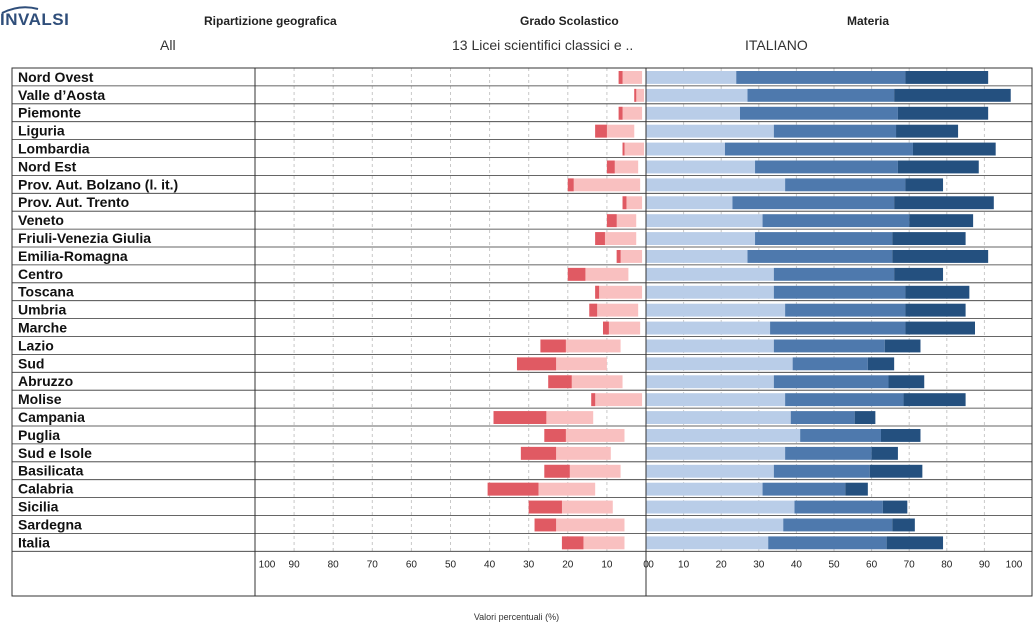  I want to click on left-tick-label: 20, so click(568, 564).